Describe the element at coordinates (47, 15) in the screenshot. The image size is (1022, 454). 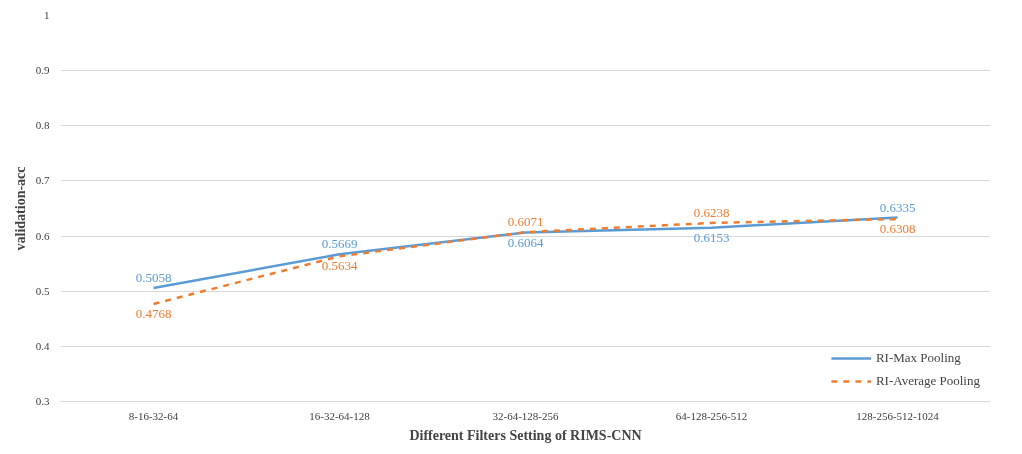
I see `y-tick-label: 1` at that location.